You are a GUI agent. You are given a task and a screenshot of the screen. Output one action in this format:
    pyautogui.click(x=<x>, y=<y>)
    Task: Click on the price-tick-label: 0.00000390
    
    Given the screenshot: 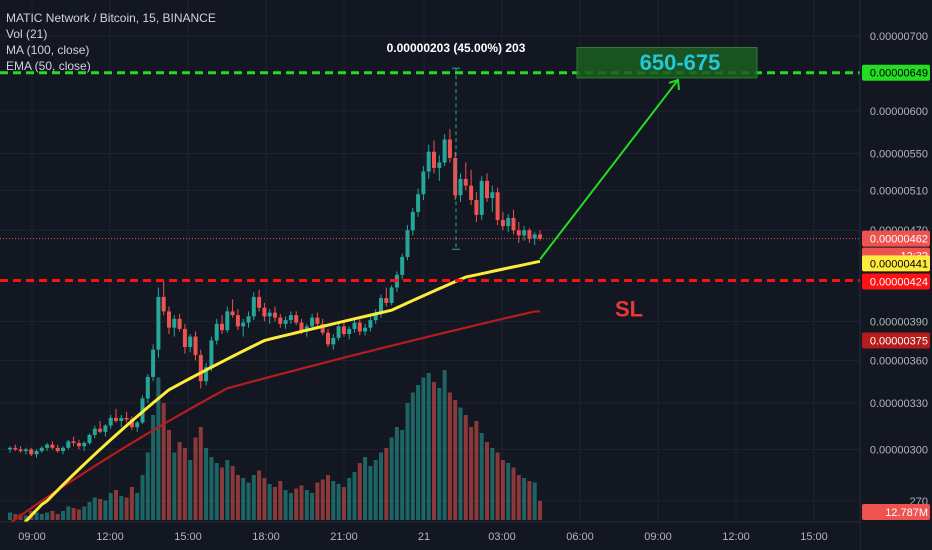 What is the action you would take?
    pyautogui.click(x=899, y=322)
    